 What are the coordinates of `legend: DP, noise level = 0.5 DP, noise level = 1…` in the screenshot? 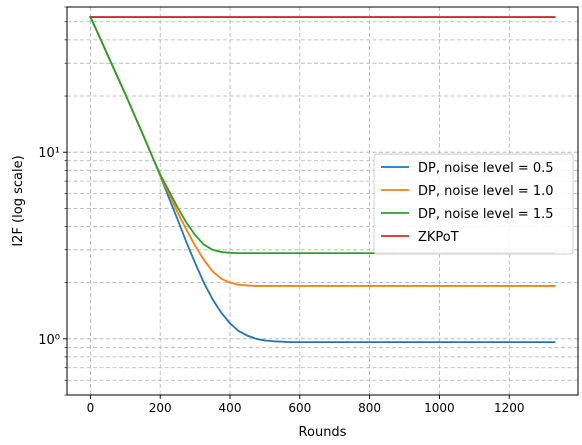 It's located at (473, 204).